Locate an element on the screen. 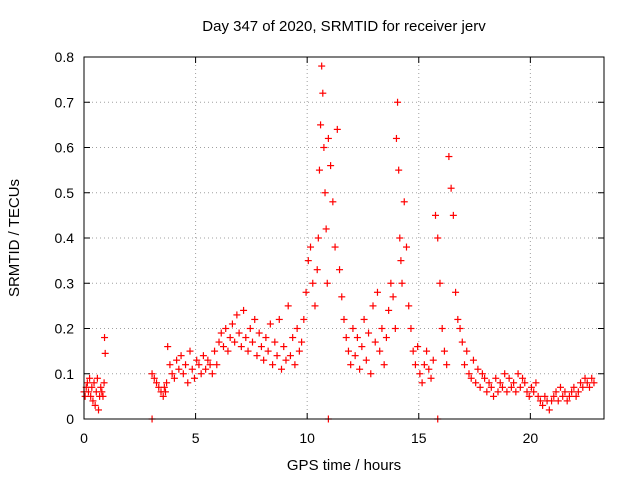  y-tick-label: 0.6 is located at coordinates (65, 148).